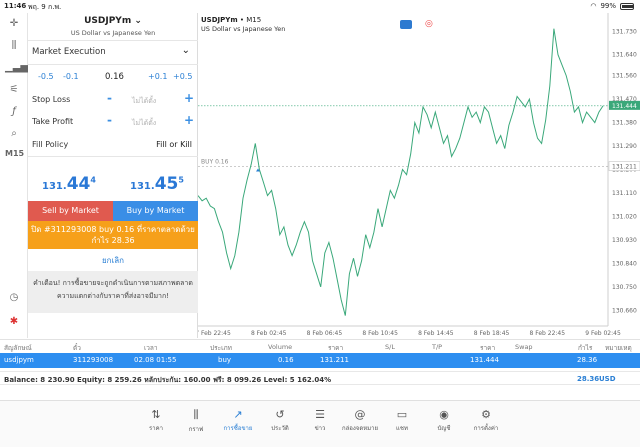  Describe the element at coordinates (624, 167) in the screenshot. I see `open-price-label: 131.211` at that location.